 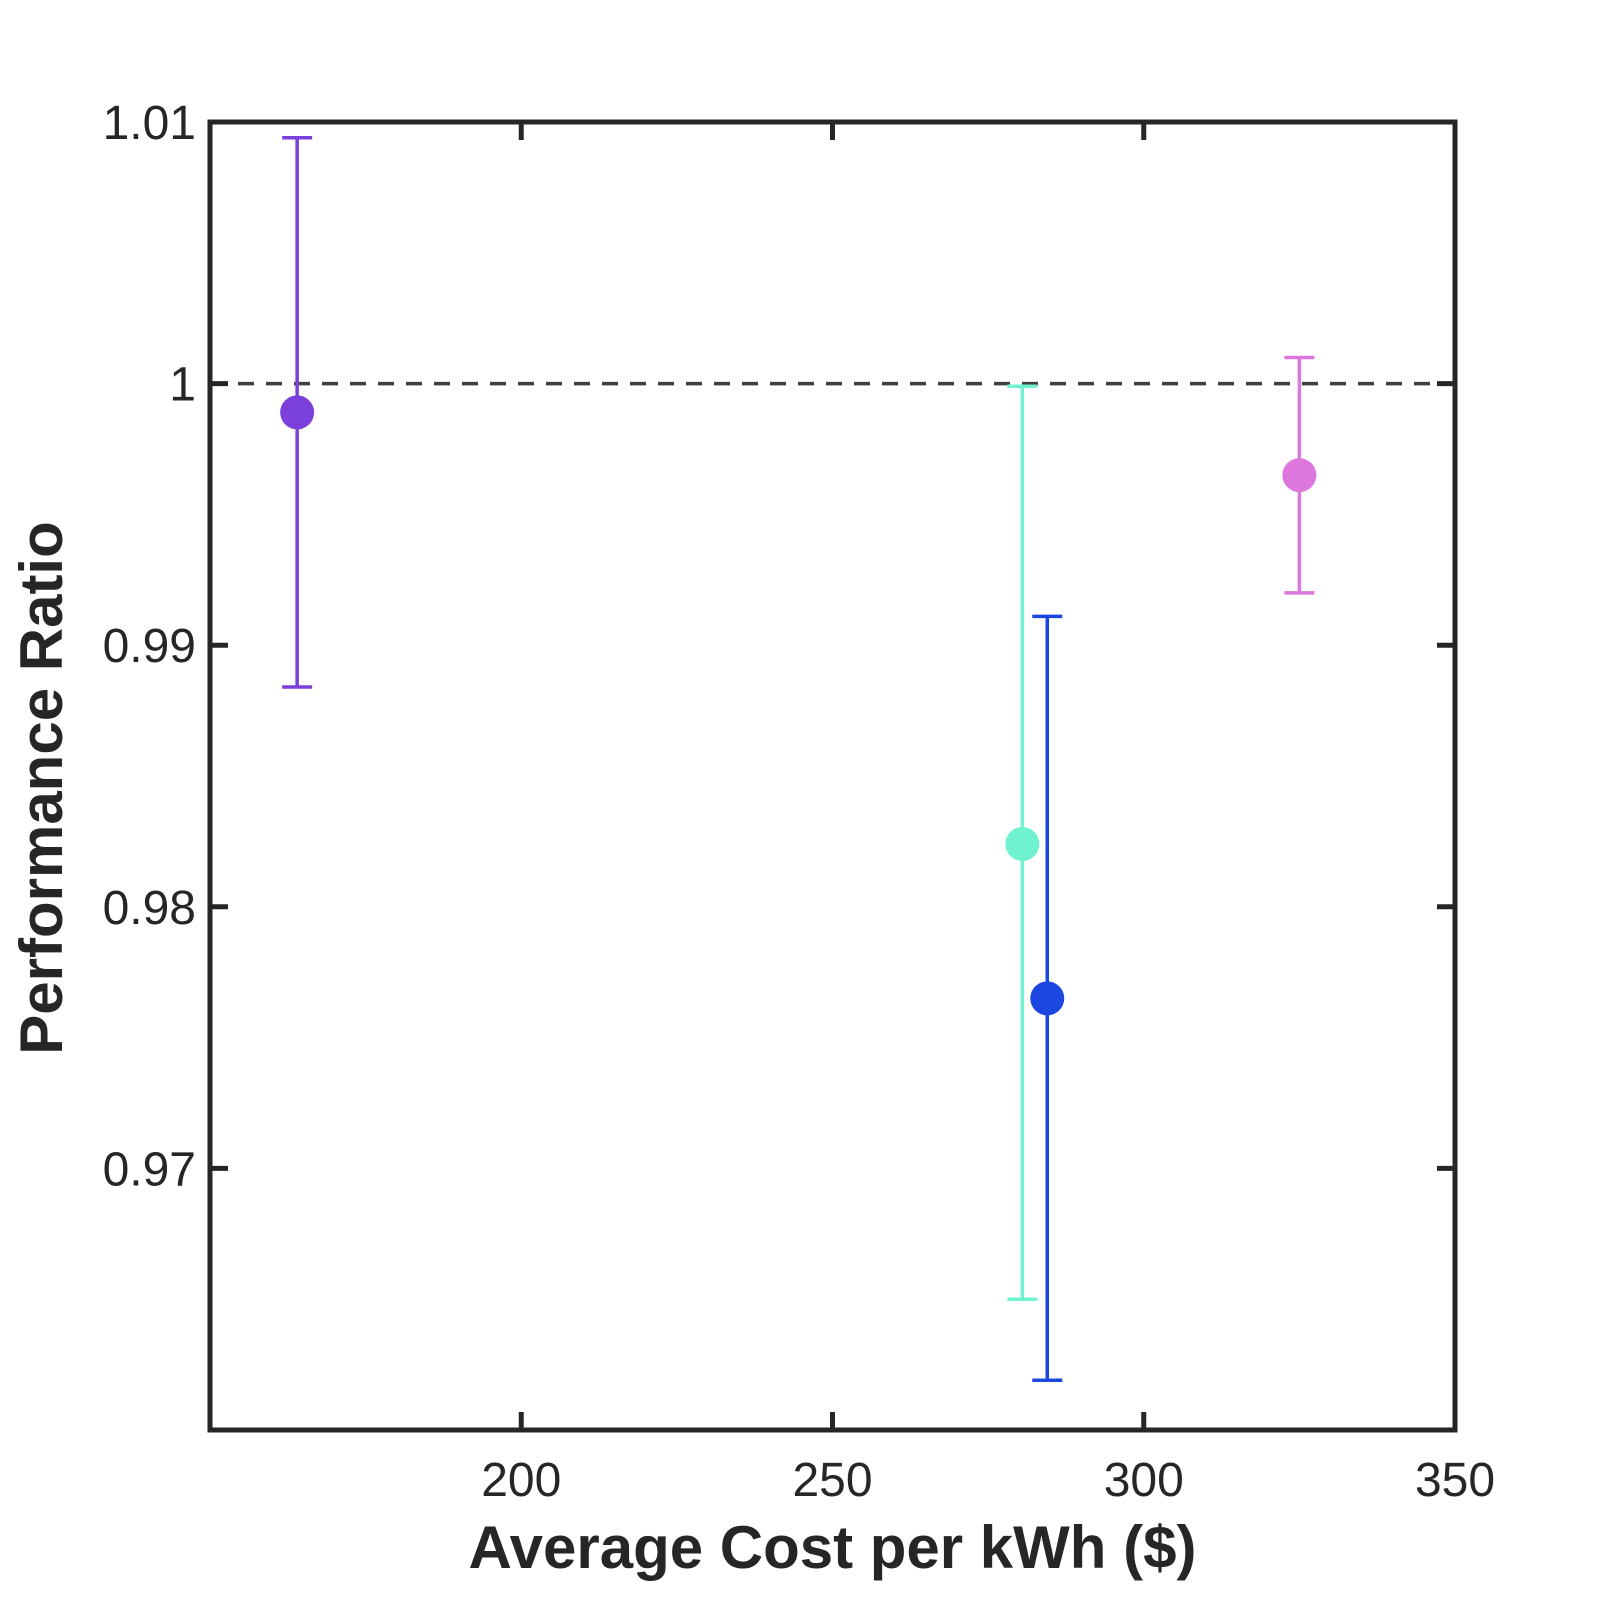 What do you see at coordinates (833, 1547) in the screenshot?
I see `x-axis-title: Average Cost per kWh ($)` at bounding box center [833, 1547].